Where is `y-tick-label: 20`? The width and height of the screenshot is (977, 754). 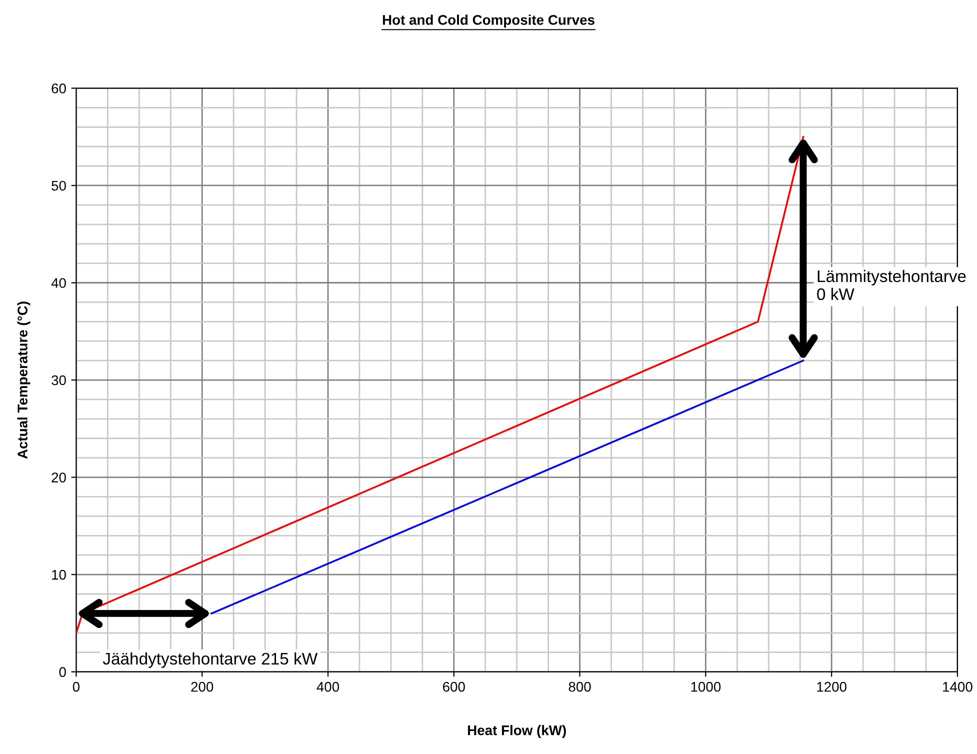 y-tick-label: 20 is located at coordinates (59, 477).